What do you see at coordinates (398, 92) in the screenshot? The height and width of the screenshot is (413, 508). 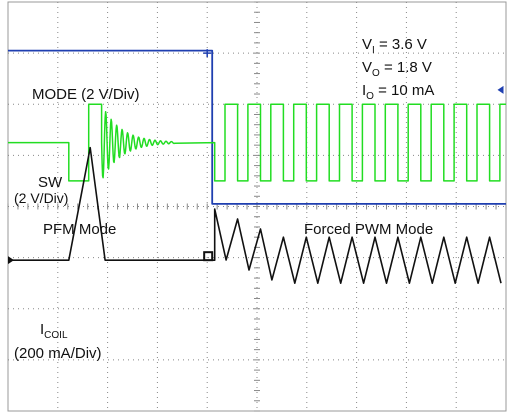 I see `condition-io: IO = 10 mA` at bounding box center [398, 92].